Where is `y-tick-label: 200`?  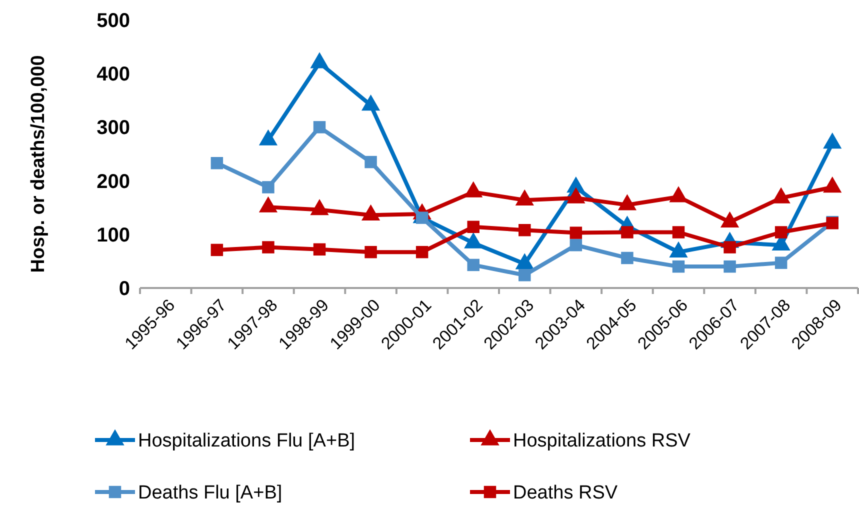
y-tick-label: 200 is located at coordinates (113, 181).